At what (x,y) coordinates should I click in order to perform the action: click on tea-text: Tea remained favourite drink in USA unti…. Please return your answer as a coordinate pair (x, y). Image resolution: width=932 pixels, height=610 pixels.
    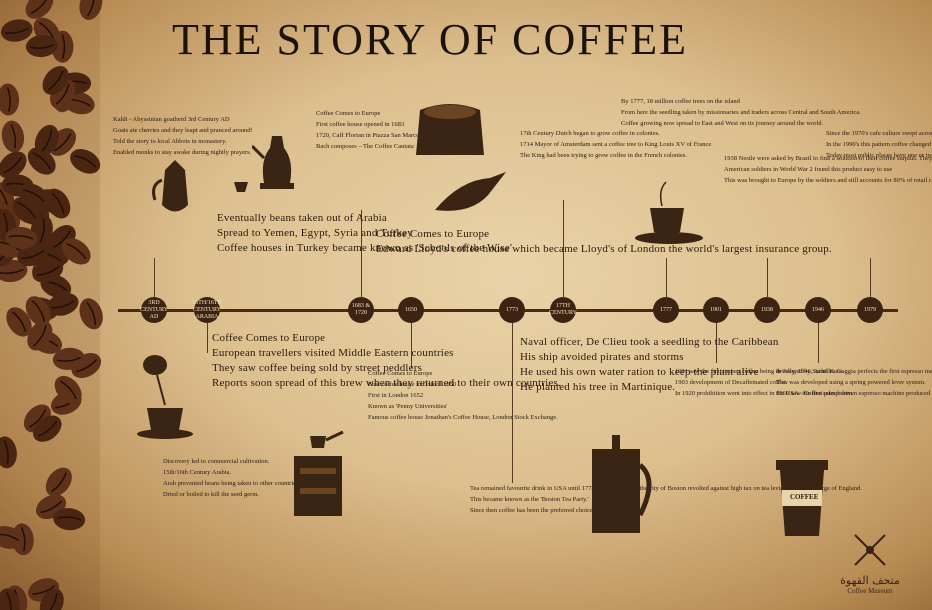
    Looking at the image, I should click on (666, 499).